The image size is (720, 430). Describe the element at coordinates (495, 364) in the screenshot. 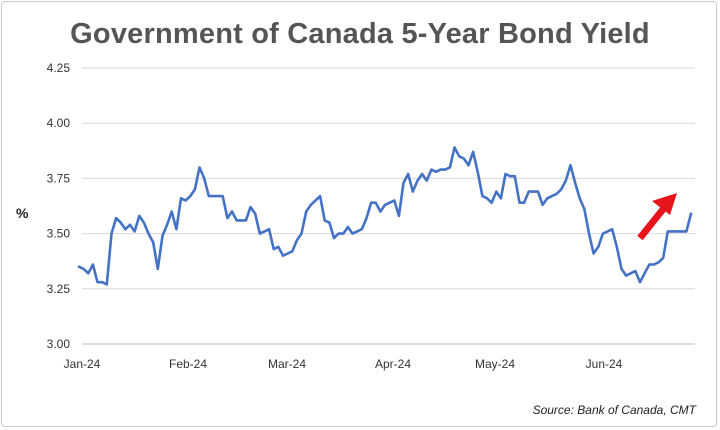

I see `x-tick-label: May-24` at that location.